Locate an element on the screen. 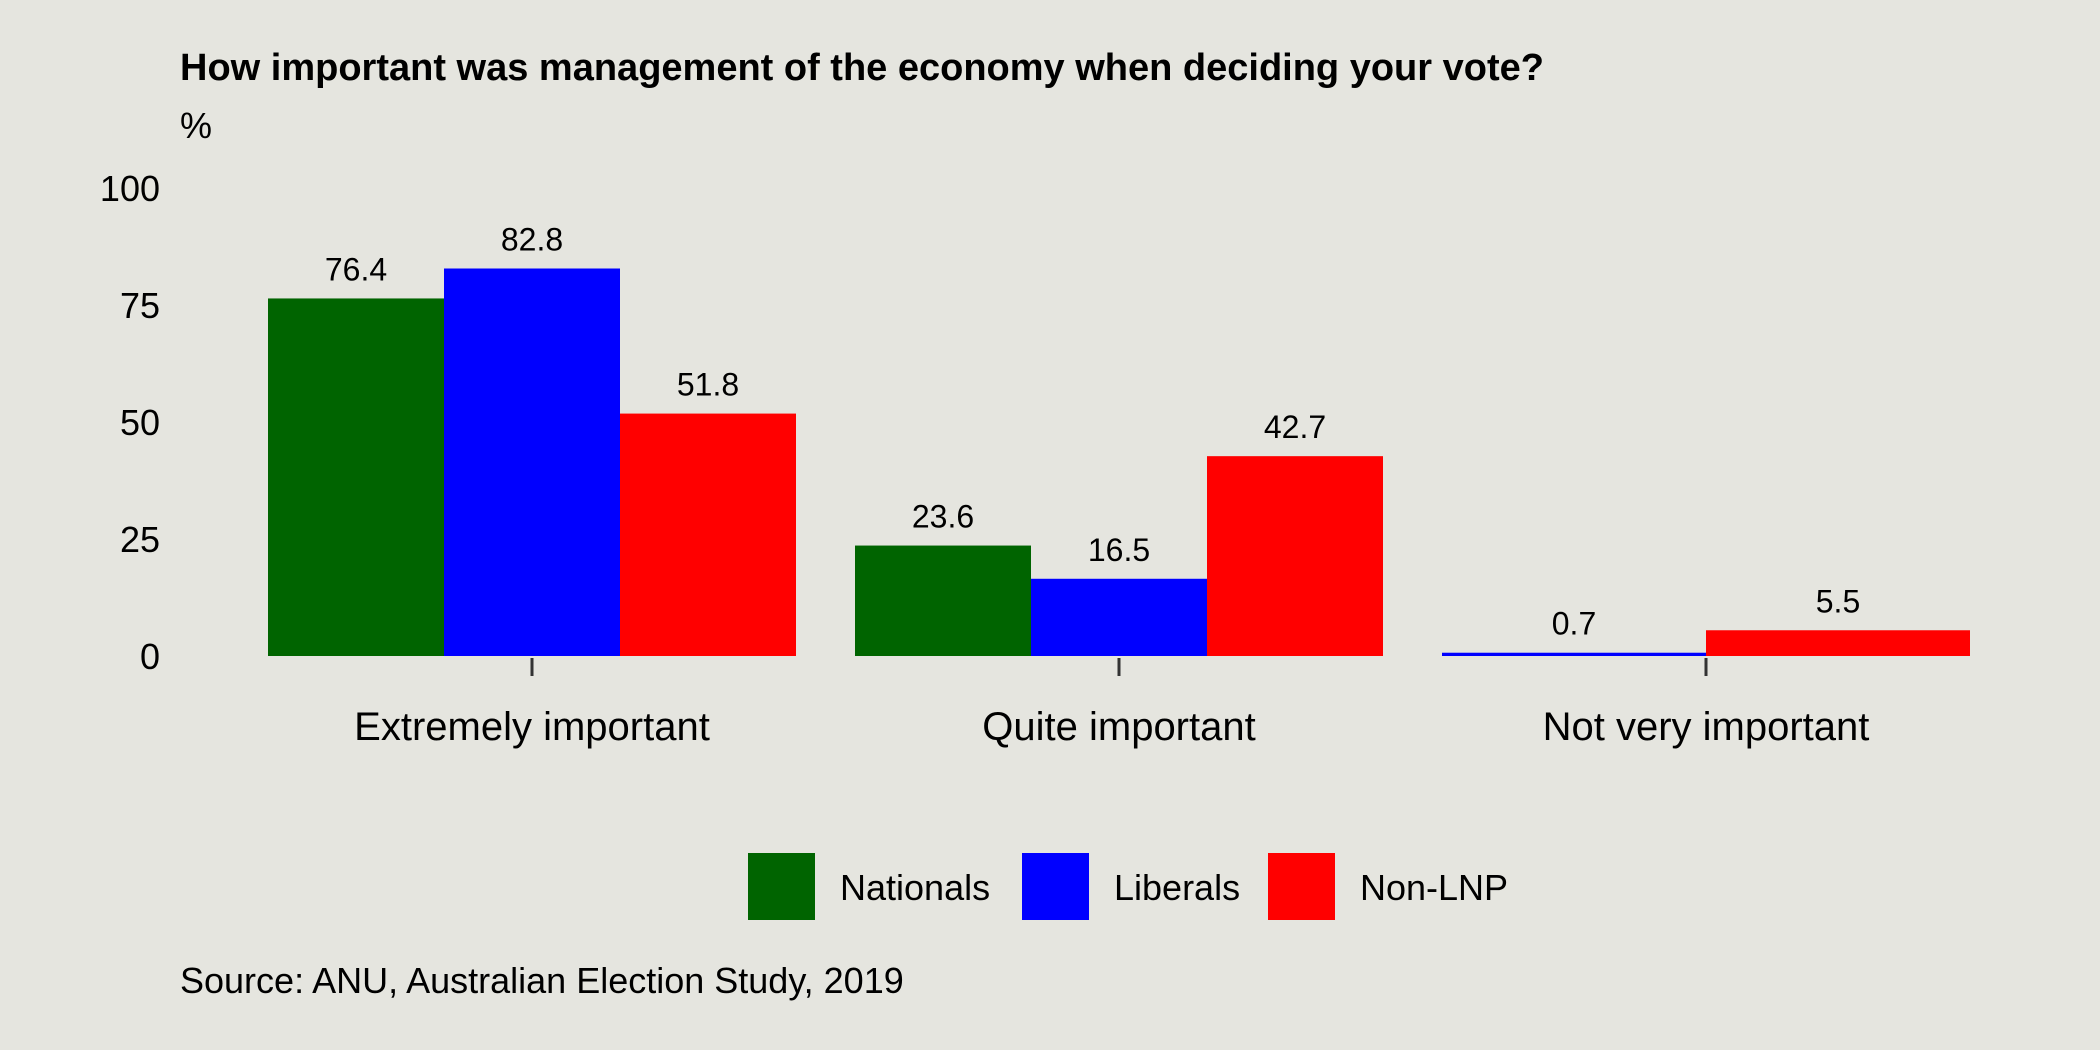  y-tick-label: 50 is located at coordinates (140, 422).